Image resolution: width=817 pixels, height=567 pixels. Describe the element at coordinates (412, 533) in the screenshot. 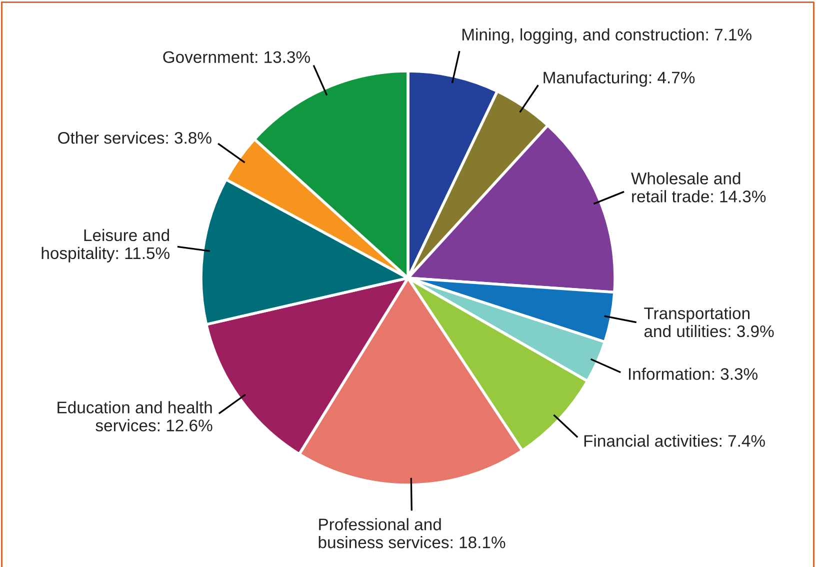

I see `slice-label: Professional and business services: 18.1%` at that location.